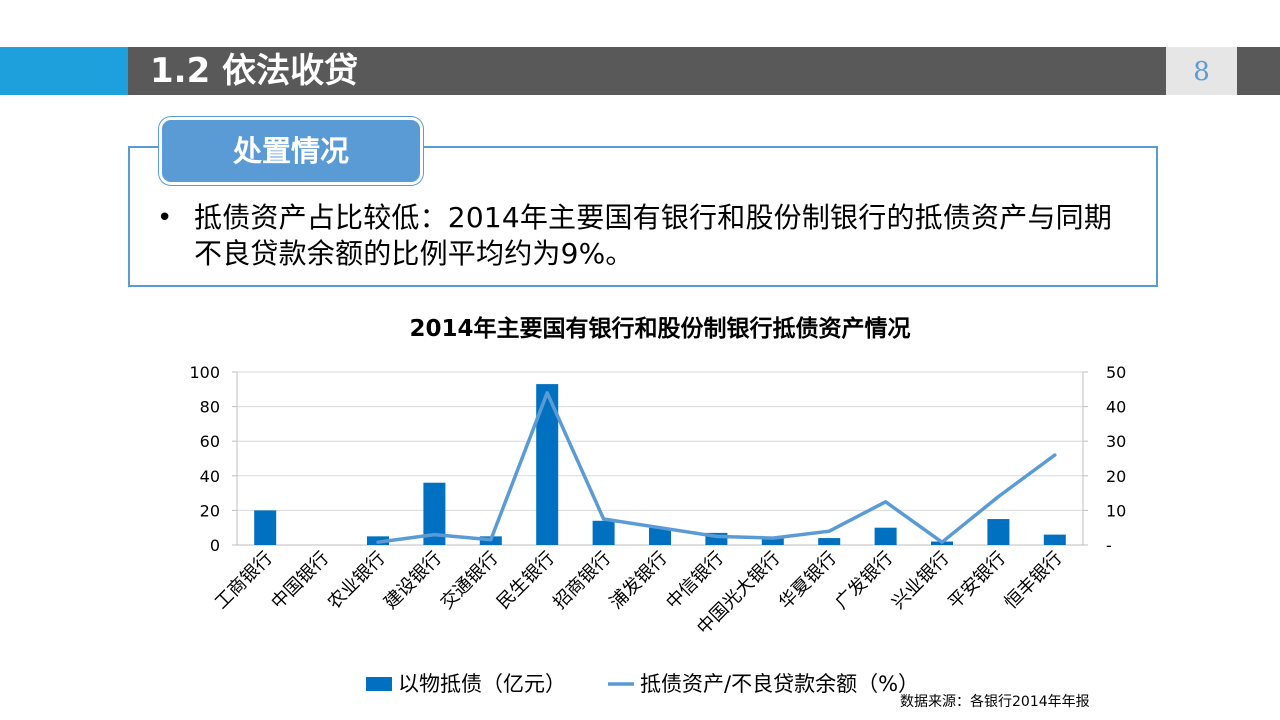 The width and height of the screenshot is (1280, 720). What do you see at coordinates (1258, 71) in the screenshot?
I see `header-tail-bar` at bounding box center [1258, 71].